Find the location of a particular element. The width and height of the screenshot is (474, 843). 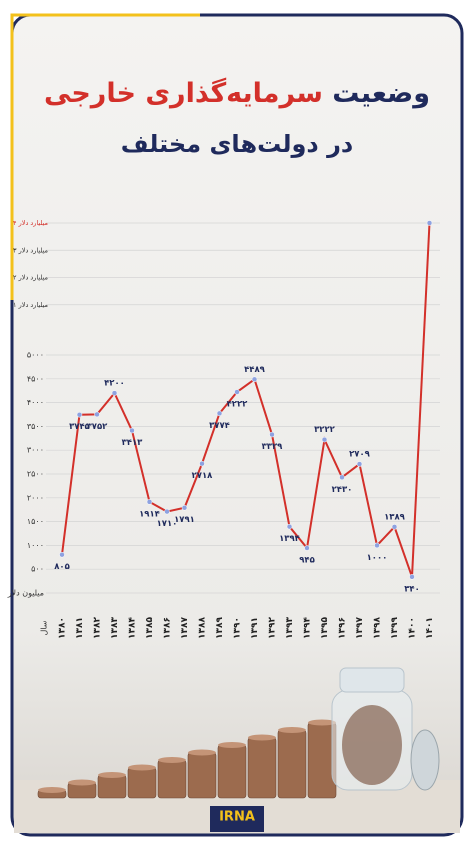

y2-tick-label: ۴ میلیارد دلار is located at coordinates (30, 223).